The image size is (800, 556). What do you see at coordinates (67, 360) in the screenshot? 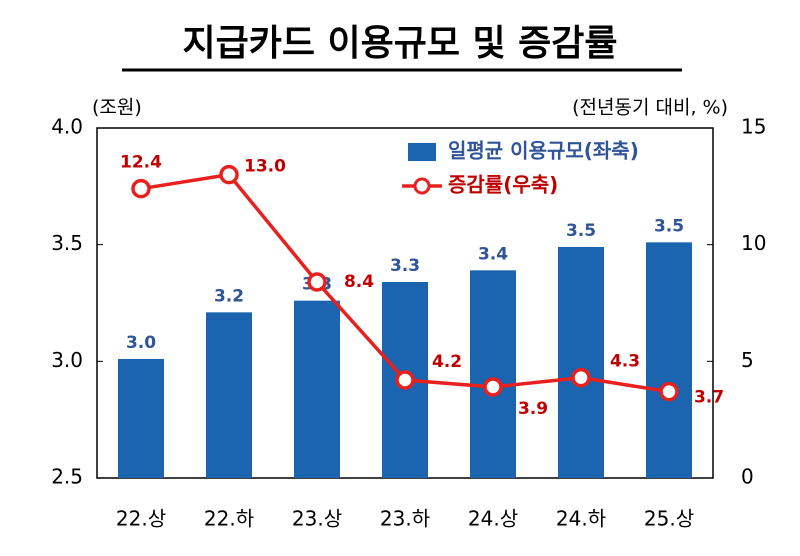
I see `y-tick-label: 3.0` at bounding box center [67, 360].